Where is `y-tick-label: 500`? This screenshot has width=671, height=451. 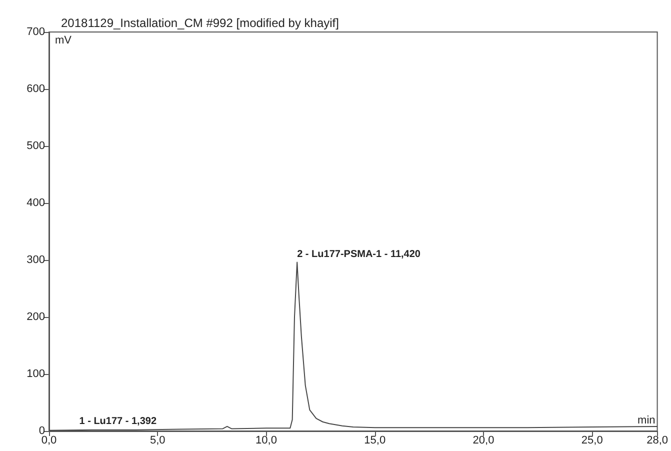
y-tick-label: 500 is located at coordinates (35, 146).